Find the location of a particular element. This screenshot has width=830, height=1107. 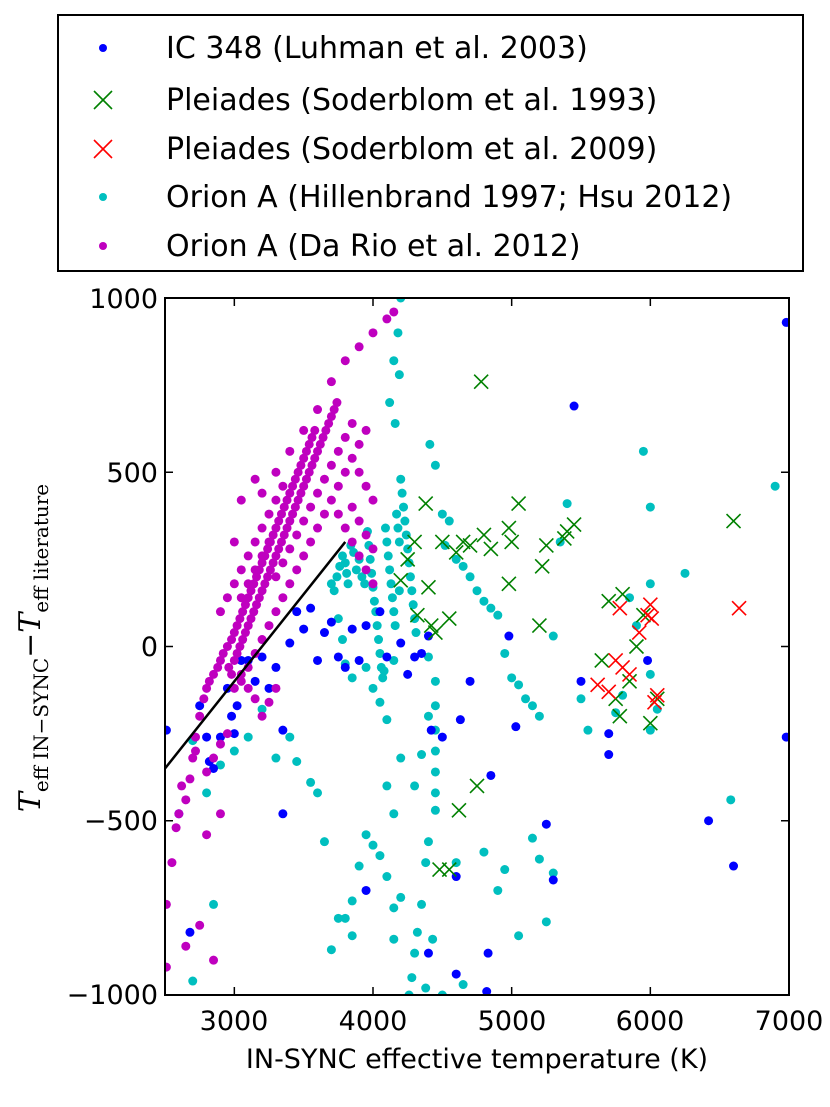

y-axis-label: Teff IN−SYNC−Teff literature is located at coordinates (33, 648).